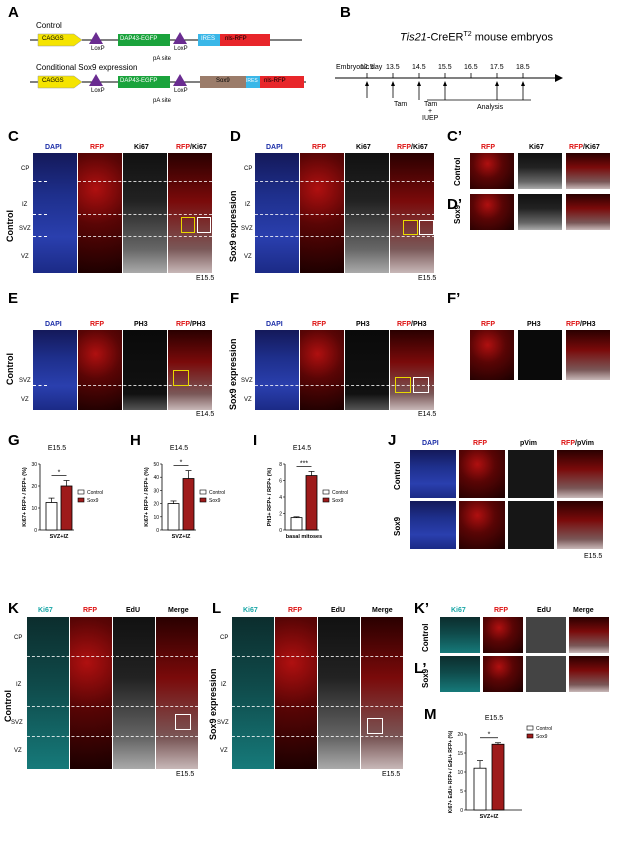 This screenshot has height=845, width=617. What do you see at coordinates (98, 49) in the screenshot?
I see `loxp-label-1: LoxP` at bounding box center [98, 49].